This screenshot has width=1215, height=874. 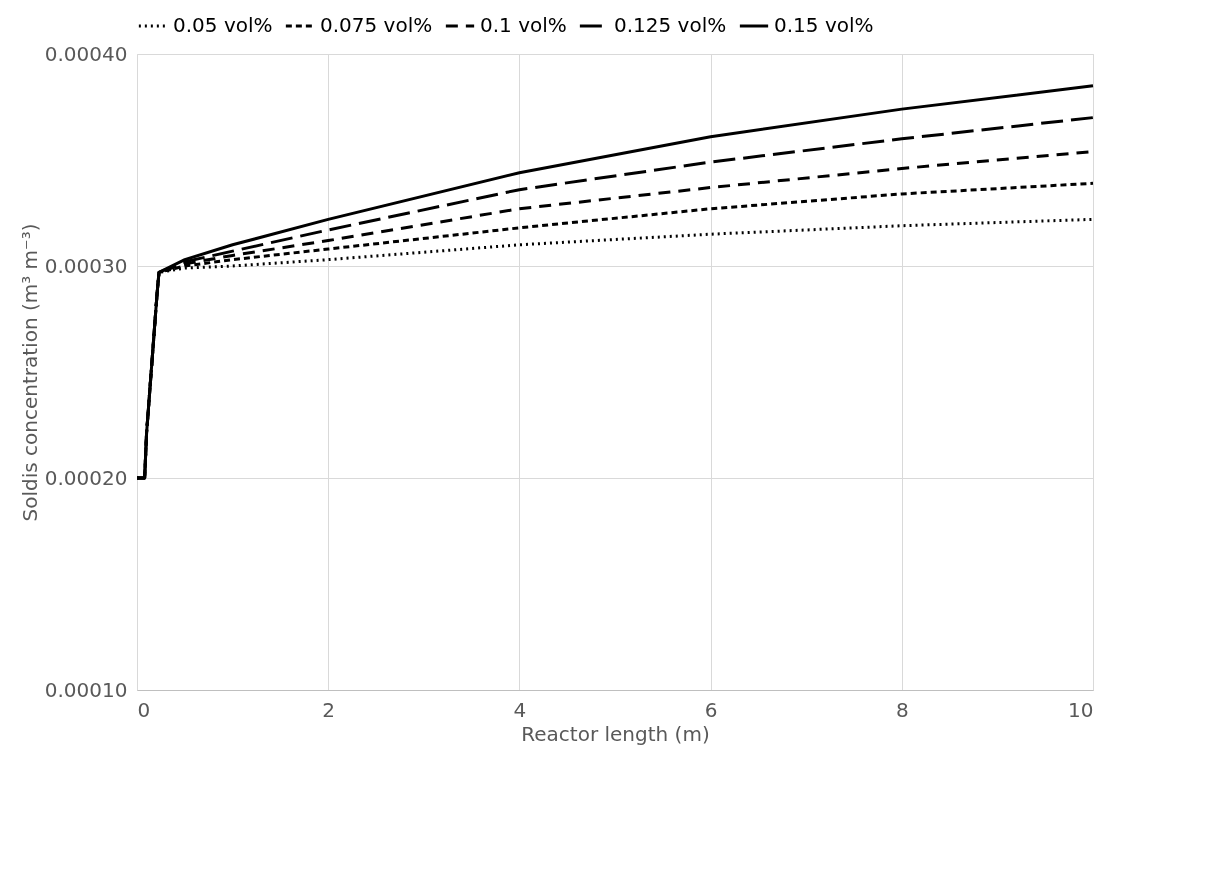 I want to click on x-tick-label: 4, so click(x=520, y=709).